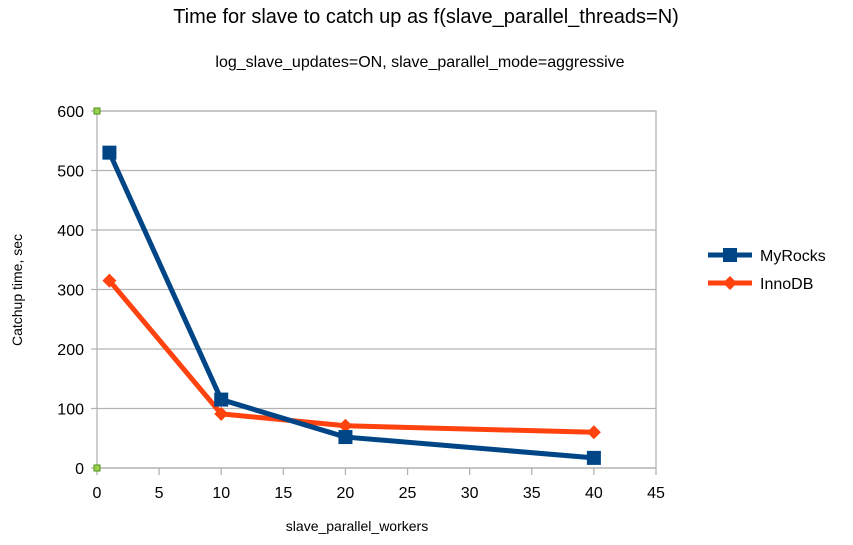 This screenshot has width=853, height=545. I want to click on y-tick-label: 100, so click(70, 410).